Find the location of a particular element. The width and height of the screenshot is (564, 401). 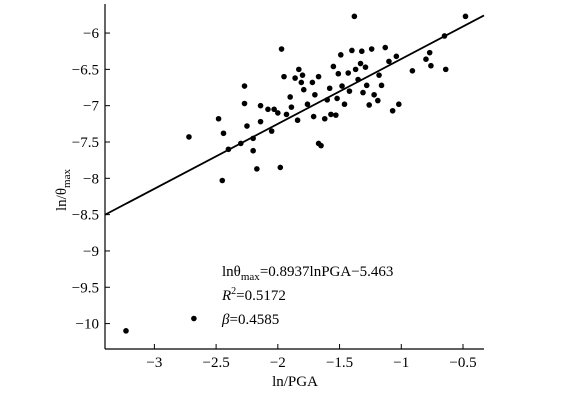

y-tick-label: −8 is located at coordinates (91, 179).